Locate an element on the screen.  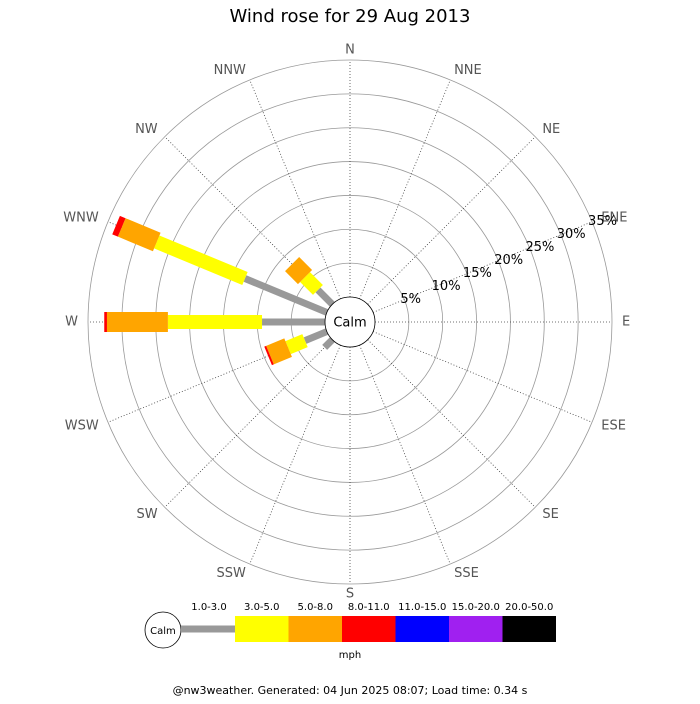
direction-label: WNW is located at coordinates (81, 217).